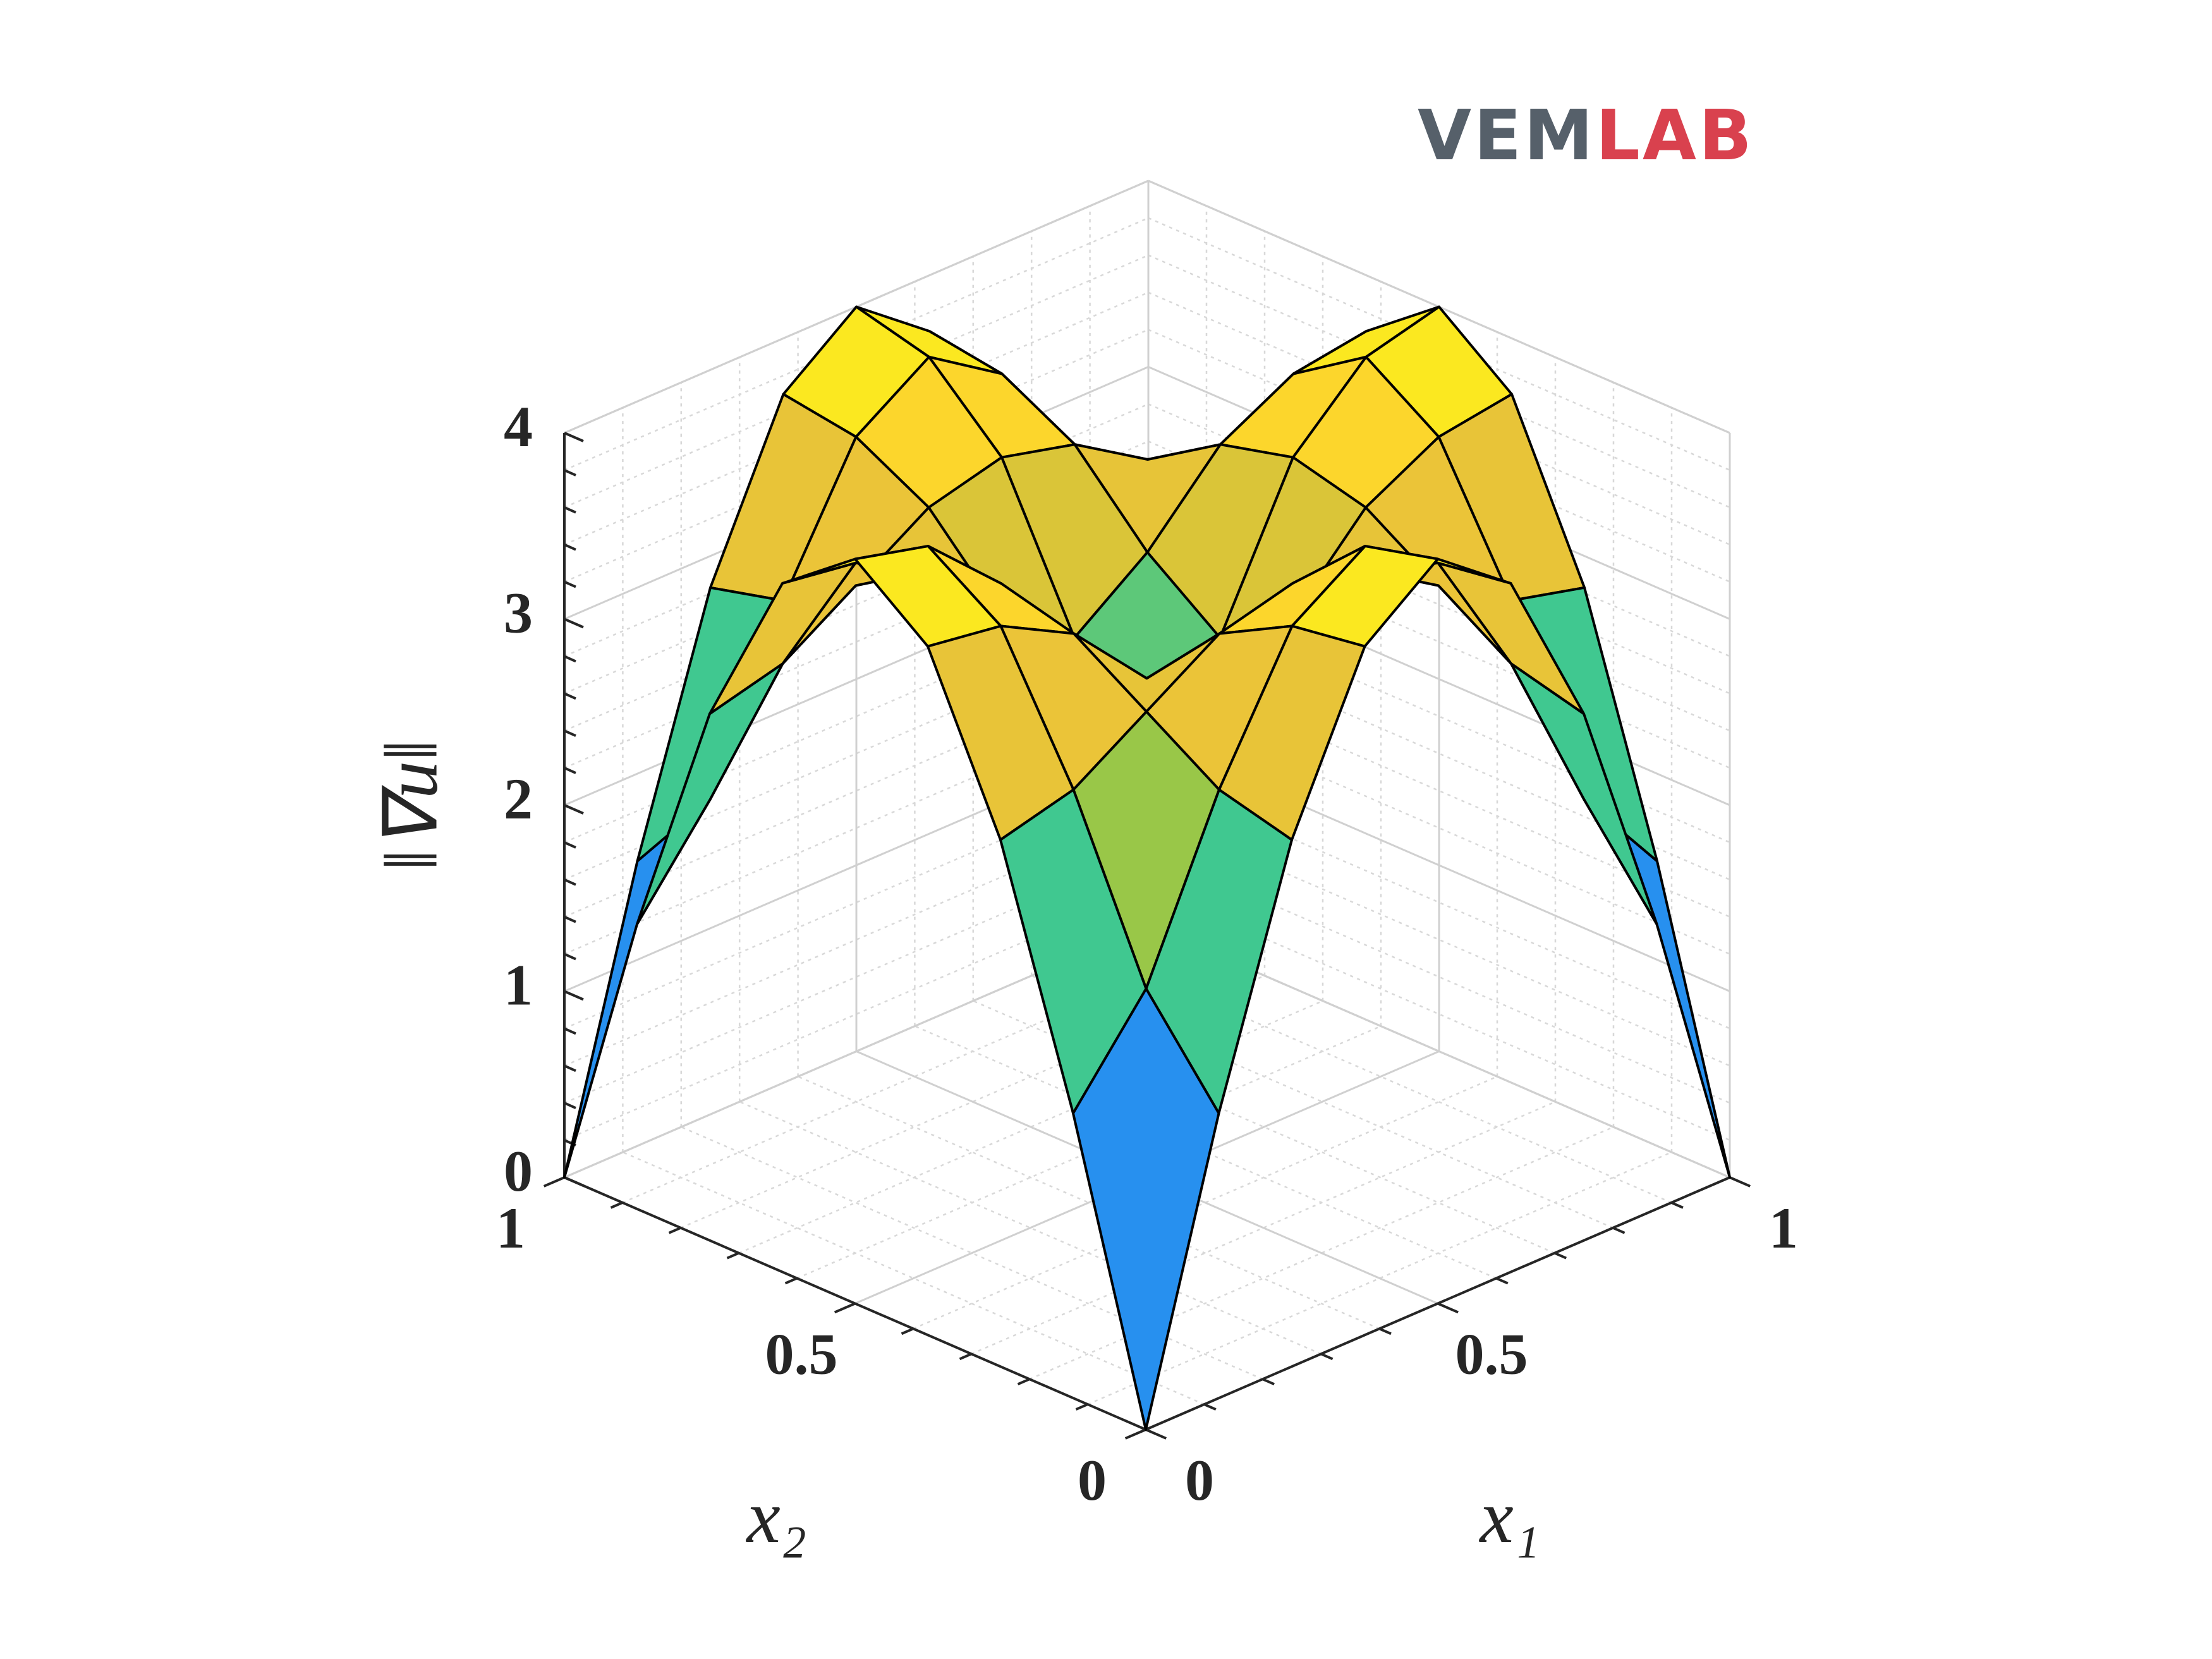 The height and width of the screenshot is (1659, 2212). I want to click on z-tick-label: 3, so click(518, 613).